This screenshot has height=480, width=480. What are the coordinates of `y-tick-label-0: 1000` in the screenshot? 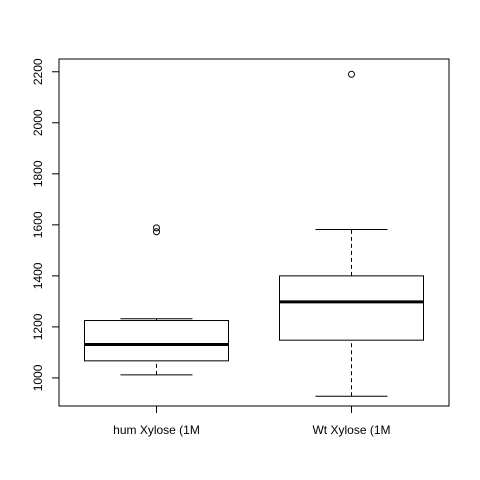 It's located at (38, 377).